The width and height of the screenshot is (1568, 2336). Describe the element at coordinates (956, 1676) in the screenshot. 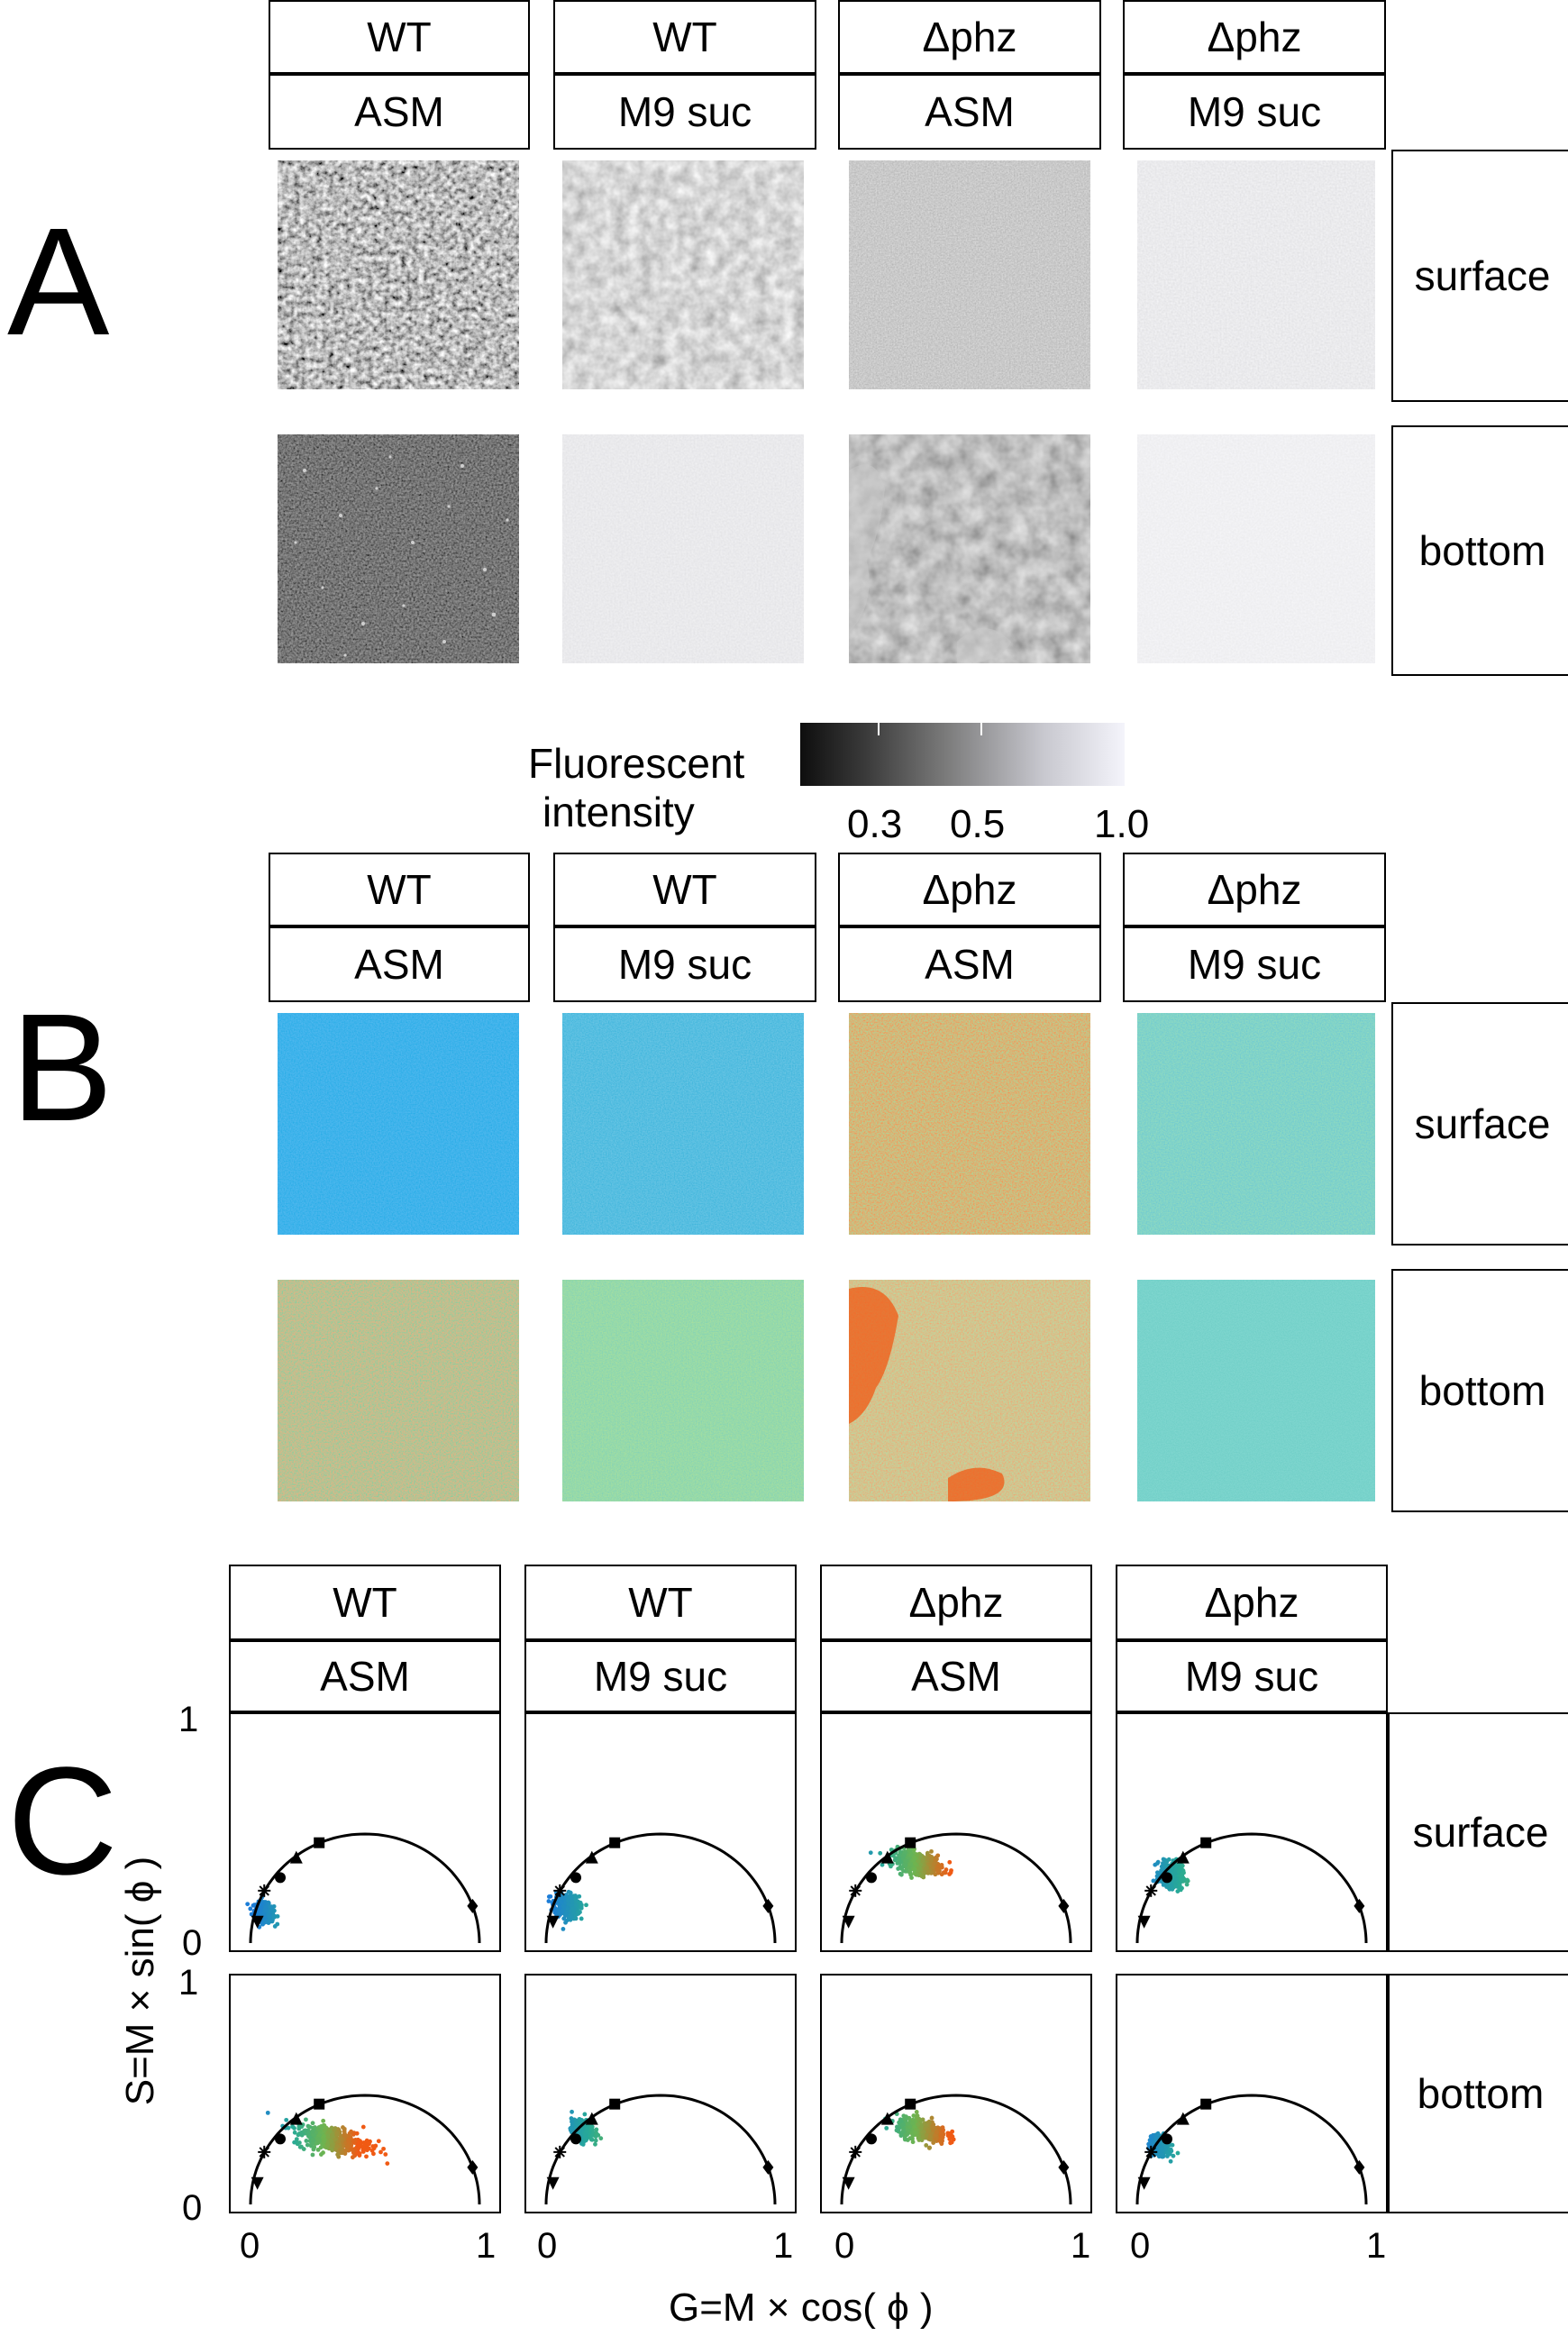

I see `panel-c-header-medium-3: ASM` at that location.